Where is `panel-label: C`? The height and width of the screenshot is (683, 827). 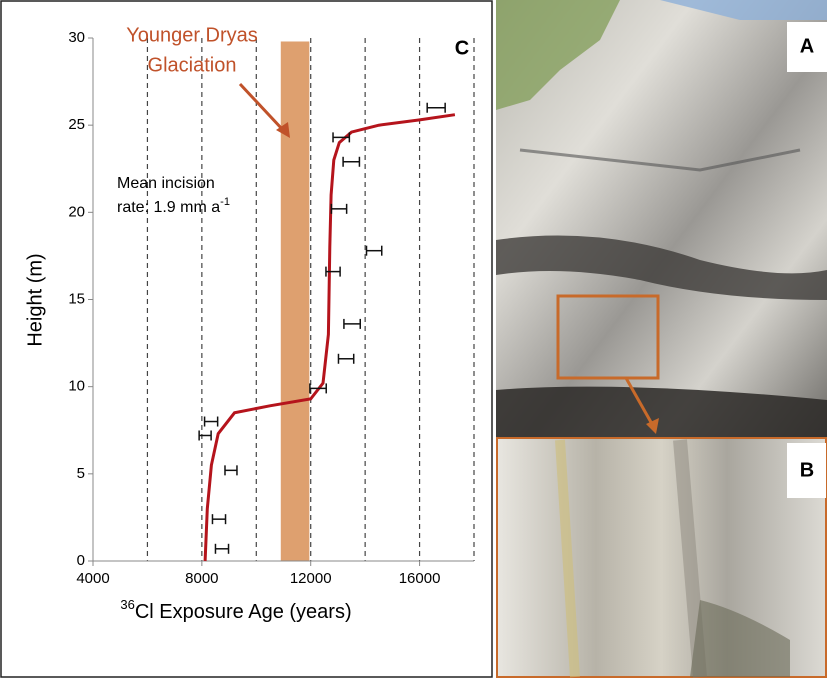 panel-label: C is located at coordinates (462, 48).